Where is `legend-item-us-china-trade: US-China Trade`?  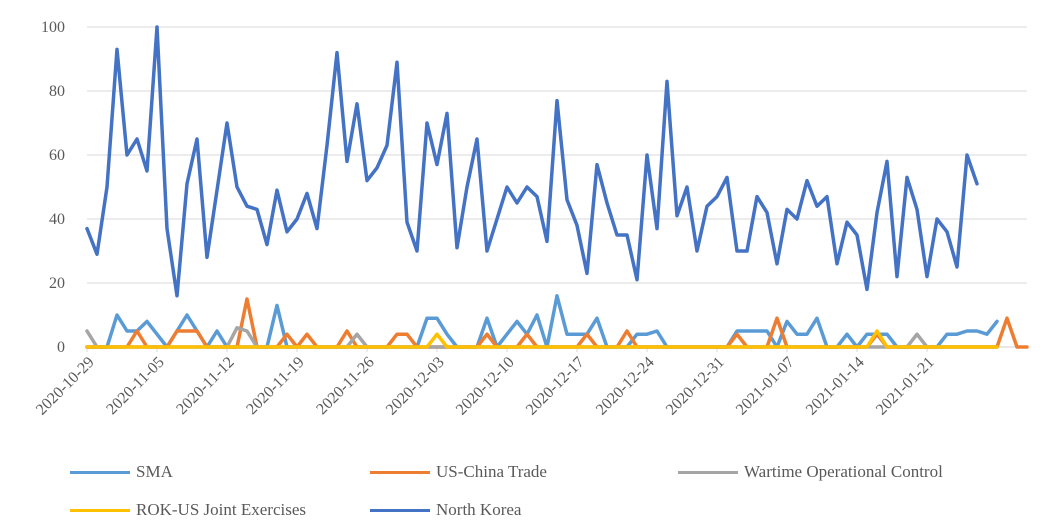
legend-item-us-china-trade: US-China Trade is located at coordinates (458, 472).